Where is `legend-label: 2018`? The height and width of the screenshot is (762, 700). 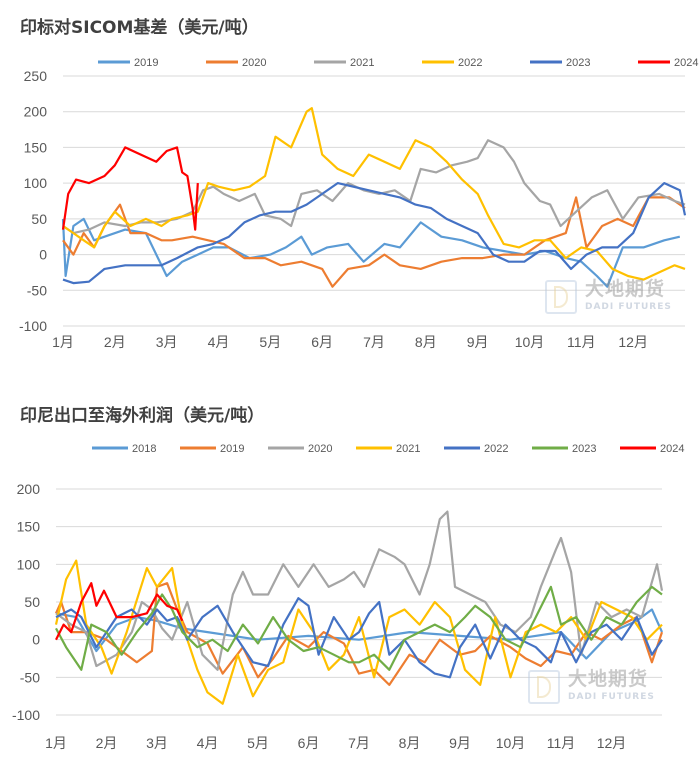 legend-label: 2018 is located at coordinates (144, 449).